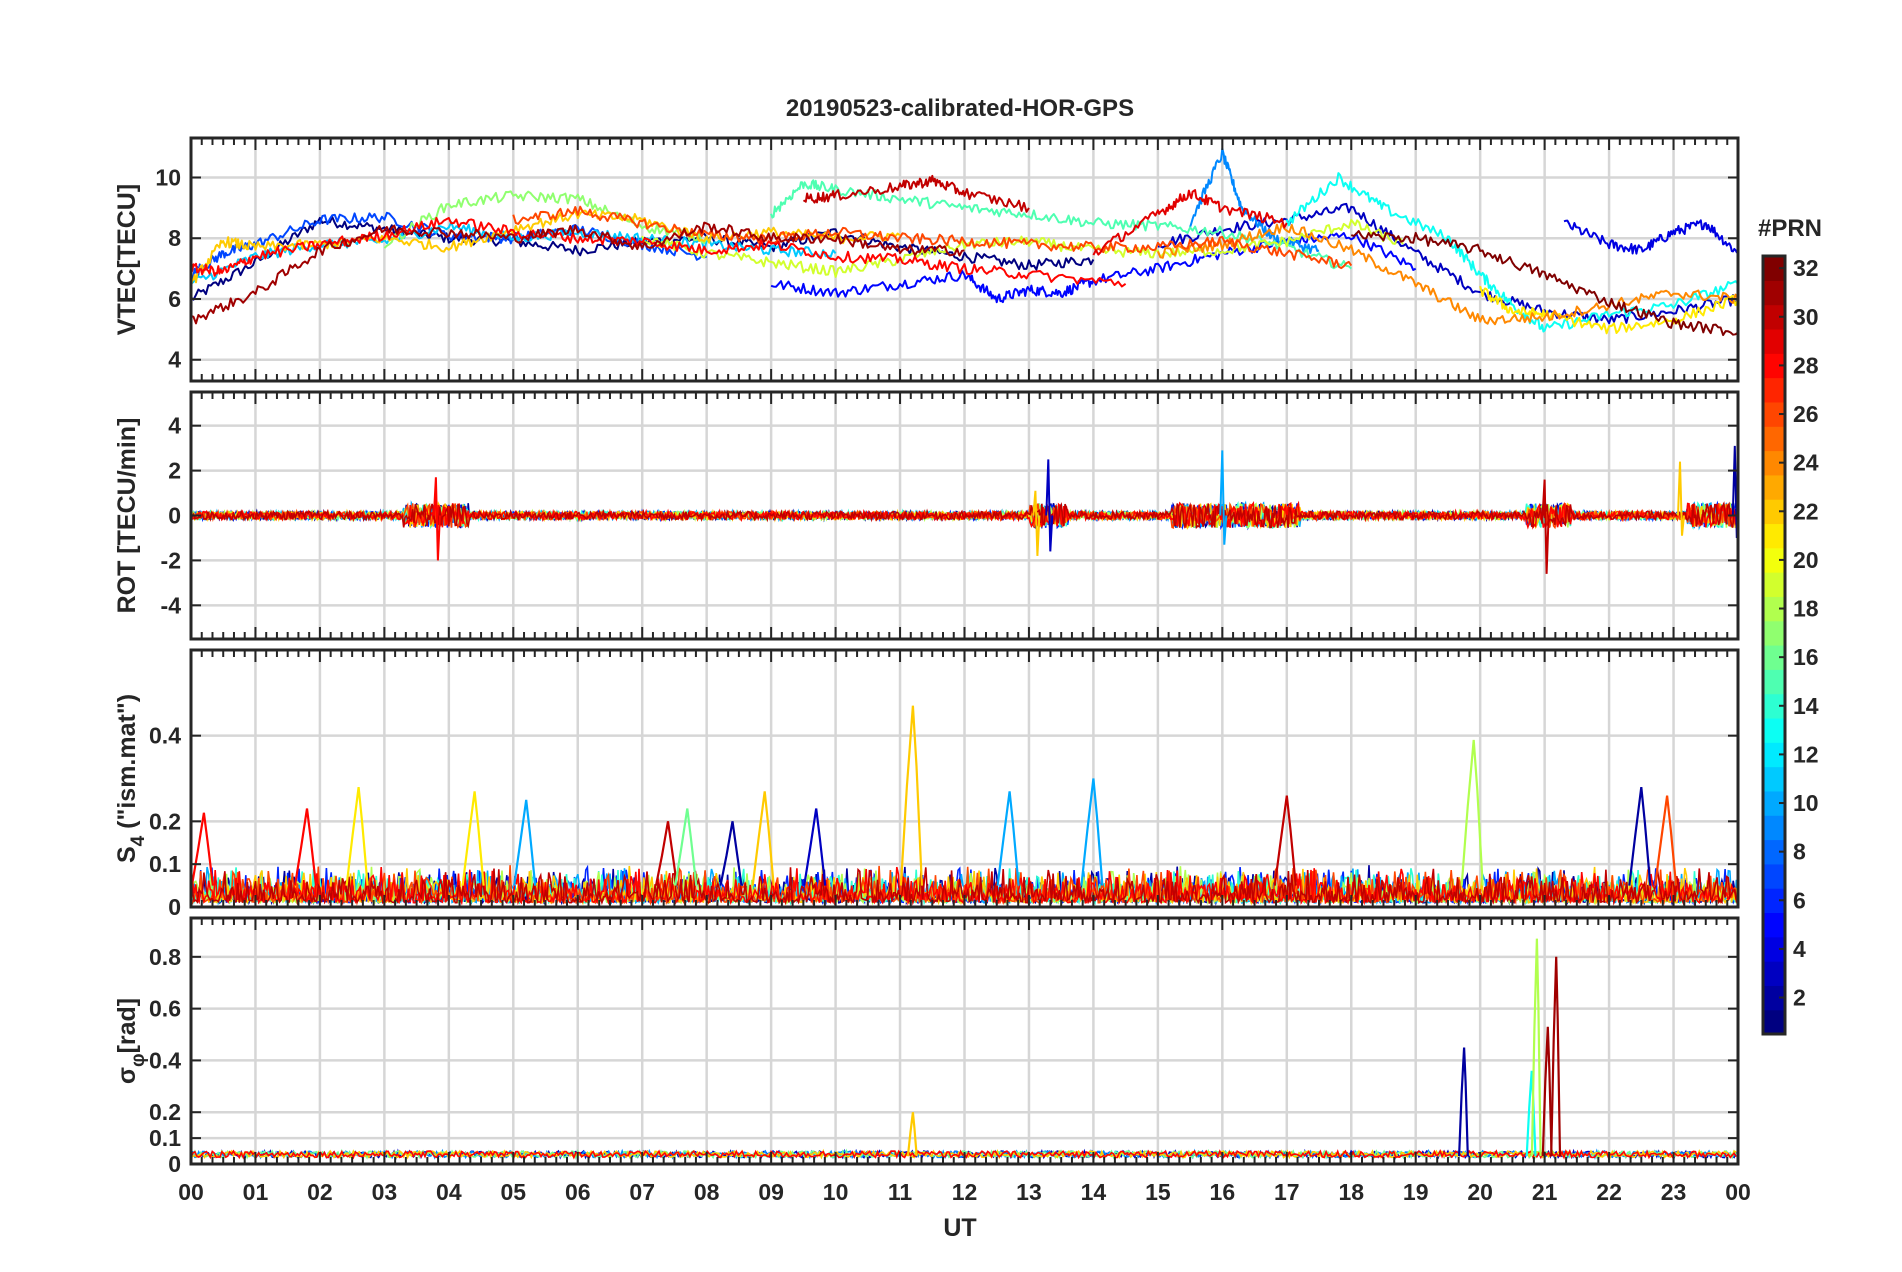 This screenshot has width=1902, height=1272. Describe the element at coordinates (1806, 560) in the screenshot. I see `colorbar-tick-label: 20` at that location.